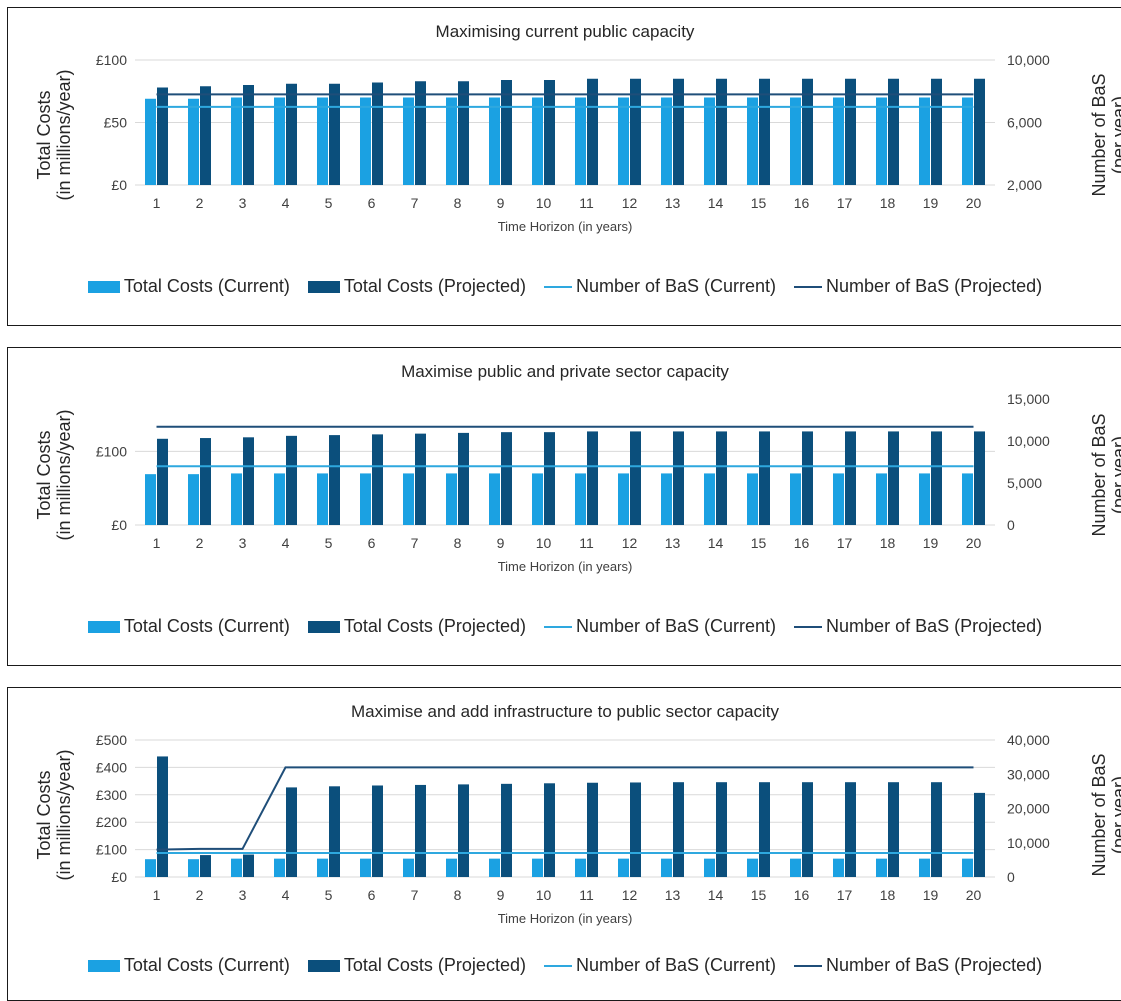  I want to click on legend-item-projected-cost: Total Costs (Projected), so click(416, 626).